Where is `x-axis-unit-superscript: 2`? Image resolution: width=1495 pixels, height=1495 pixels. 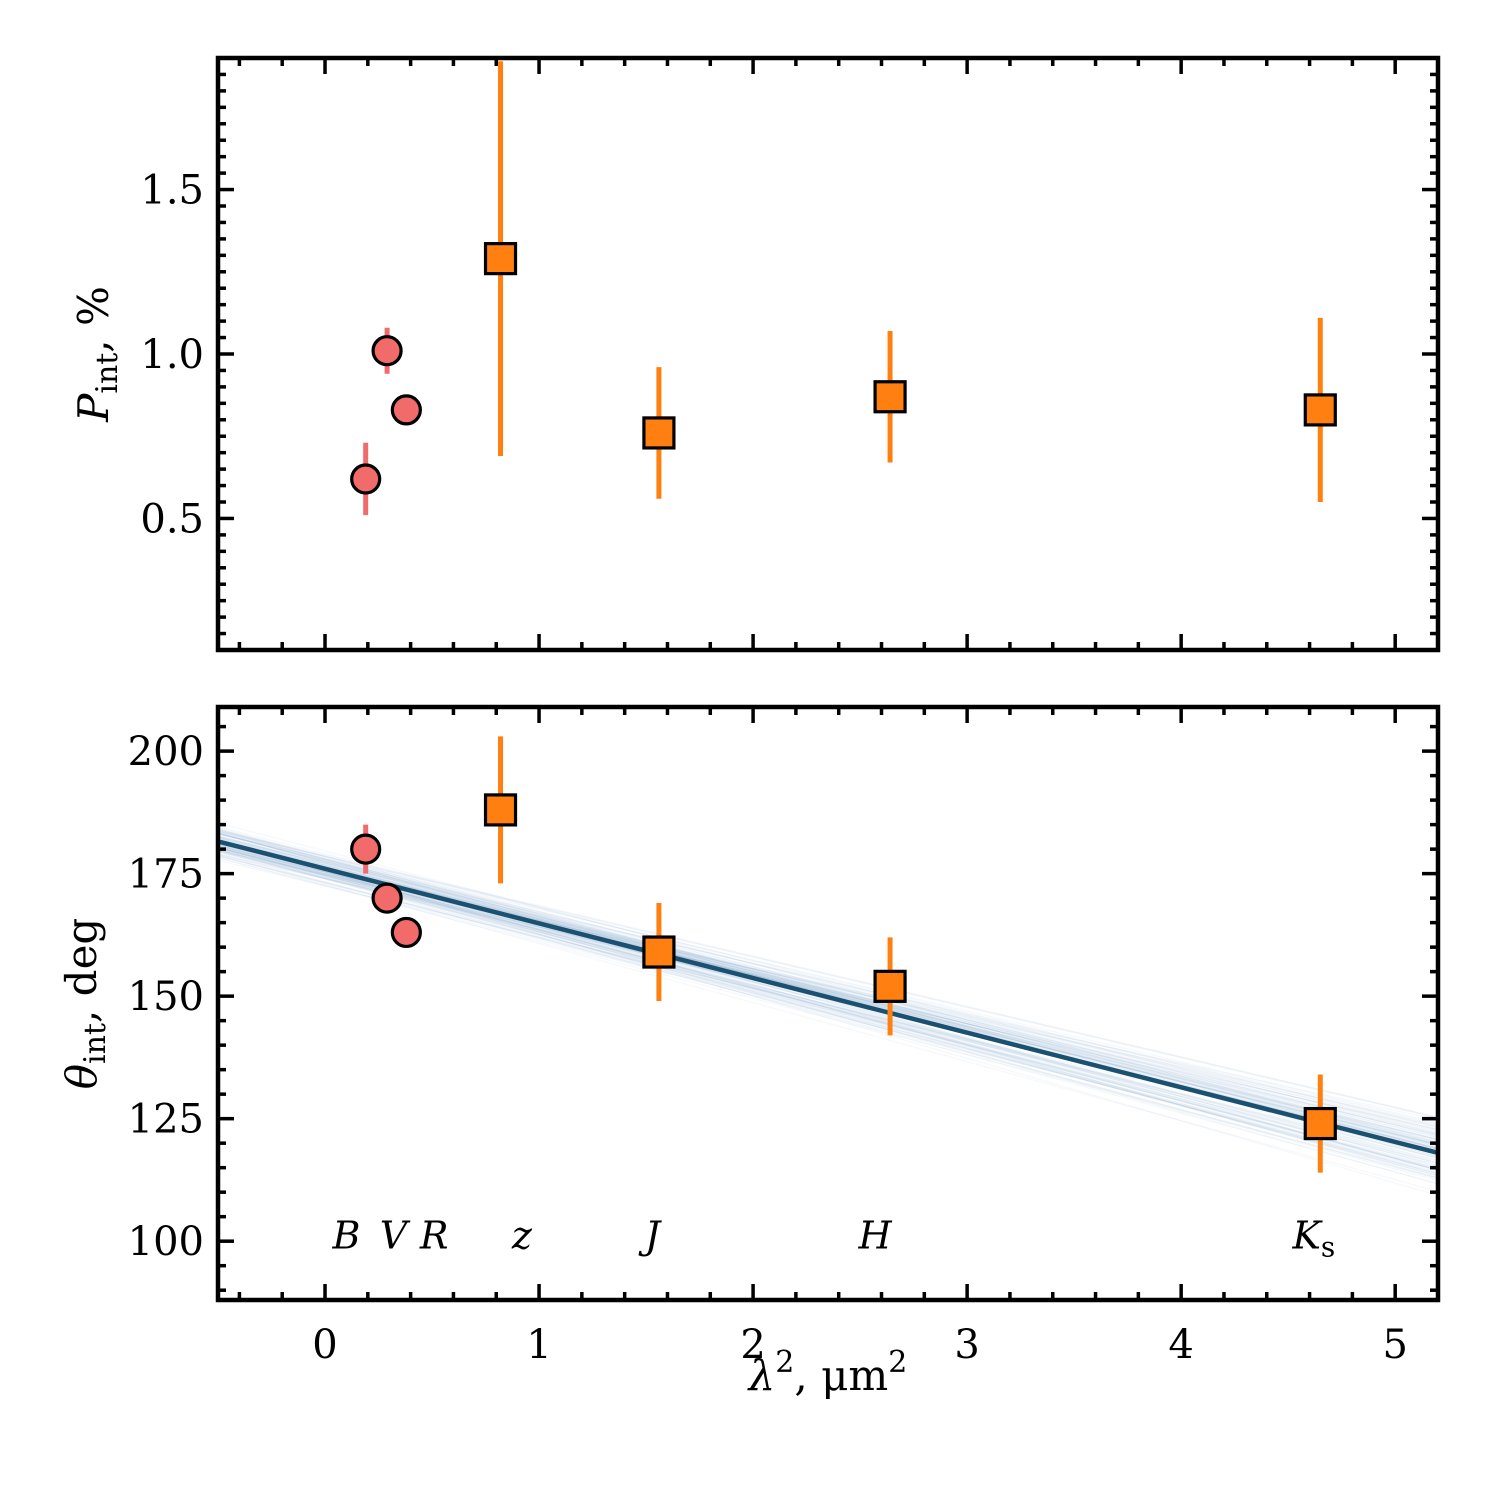
x-axis-unit-superscript: 2 is located at coordinates (897, 1362).